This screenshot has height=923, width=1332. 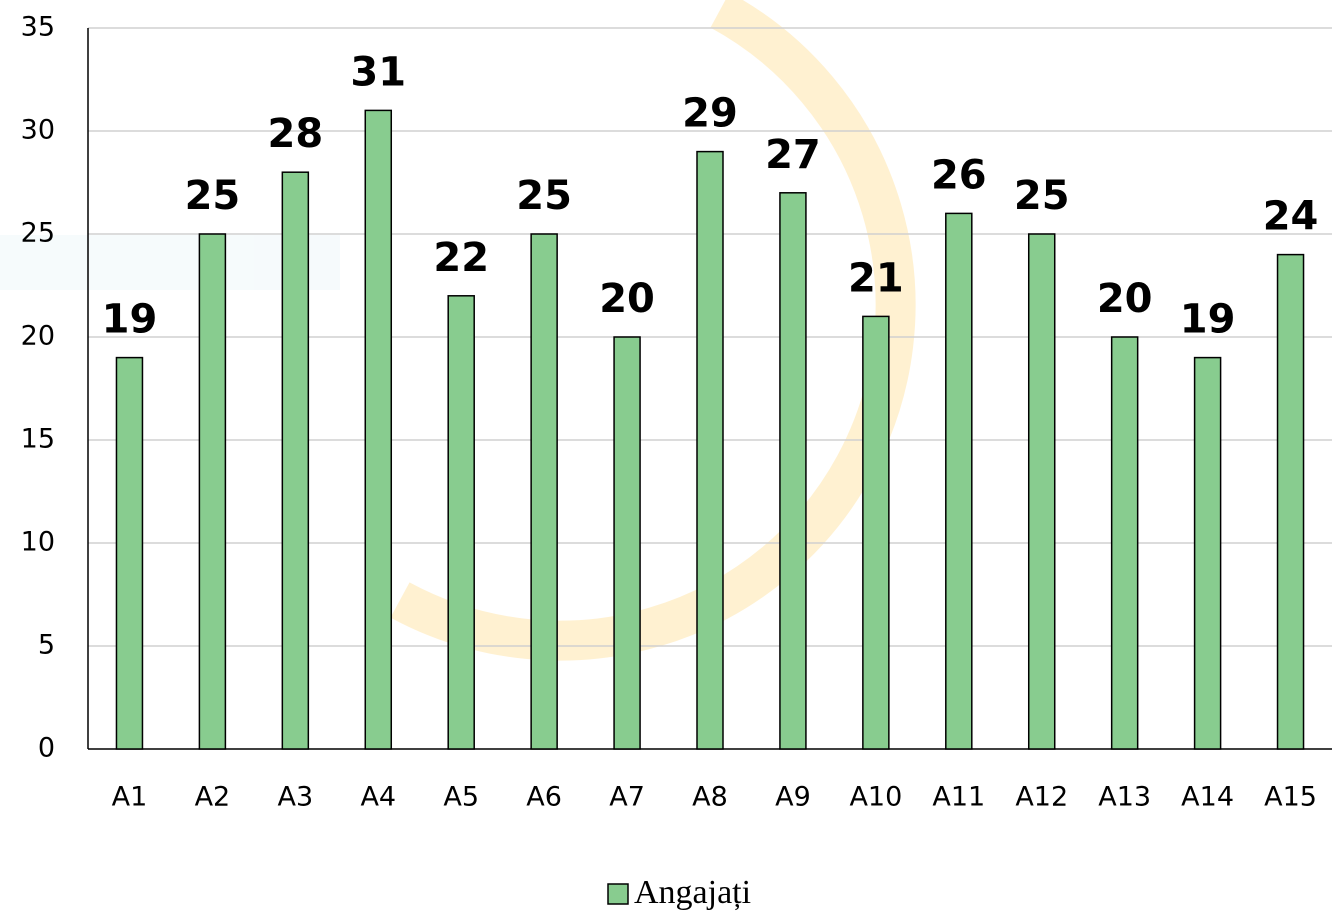 What do you see at coordinates (1041, 797) in the screenshot?
I see `x-tick-label: A12` at bounding box center [1041, 797].